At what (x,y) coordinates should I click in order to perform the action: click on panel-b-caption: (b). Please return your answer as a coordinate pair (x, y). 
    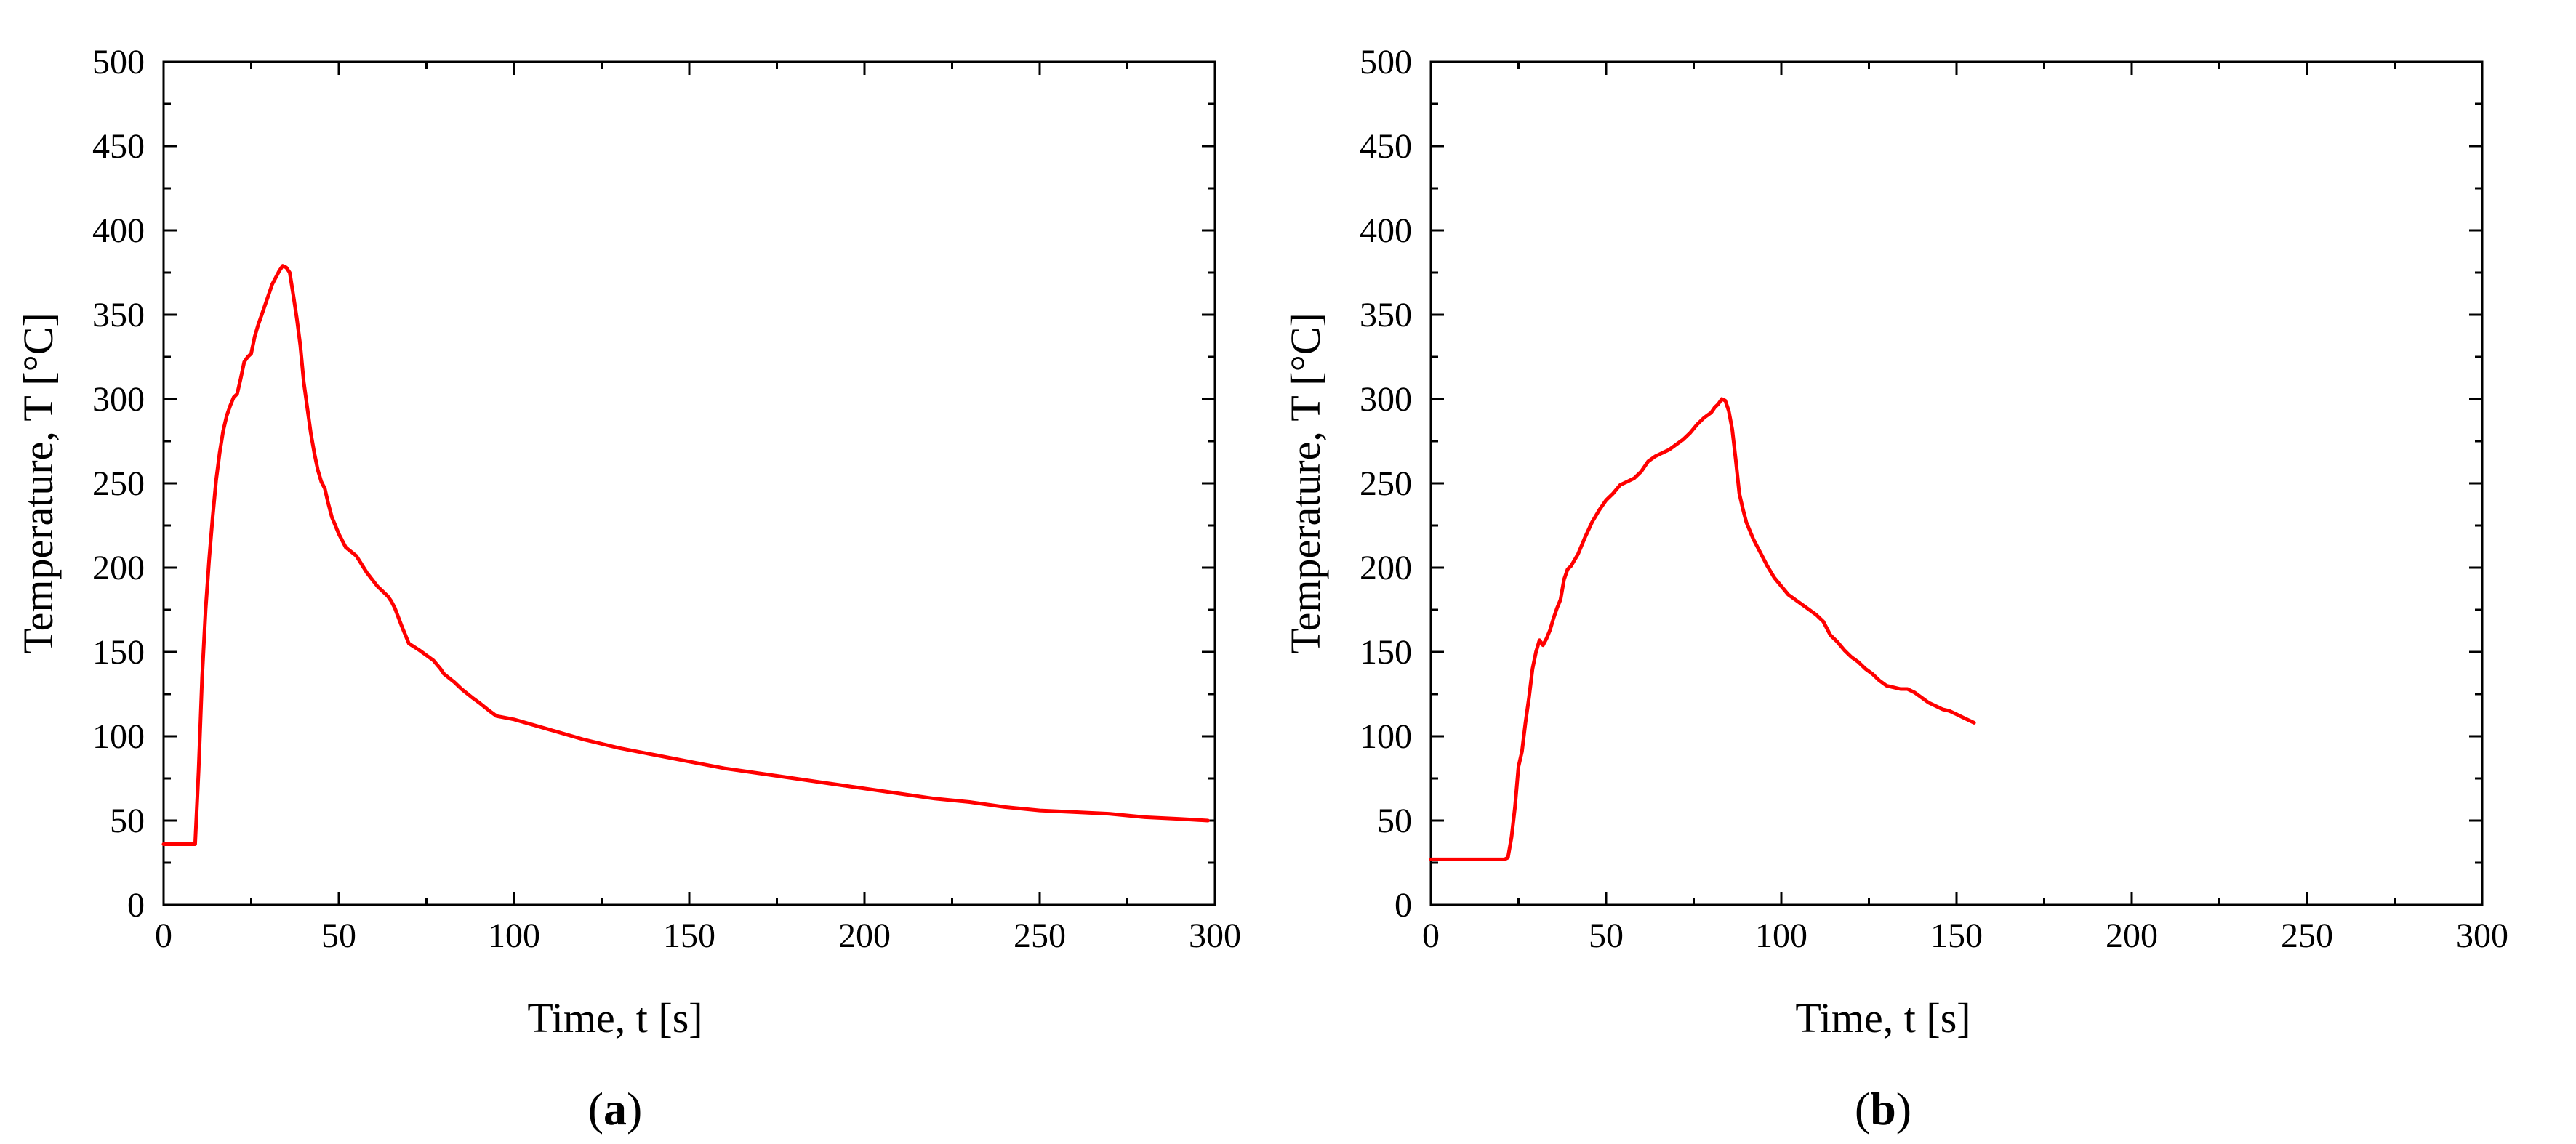
    Looking at the image, I should click on (1883, 1109).